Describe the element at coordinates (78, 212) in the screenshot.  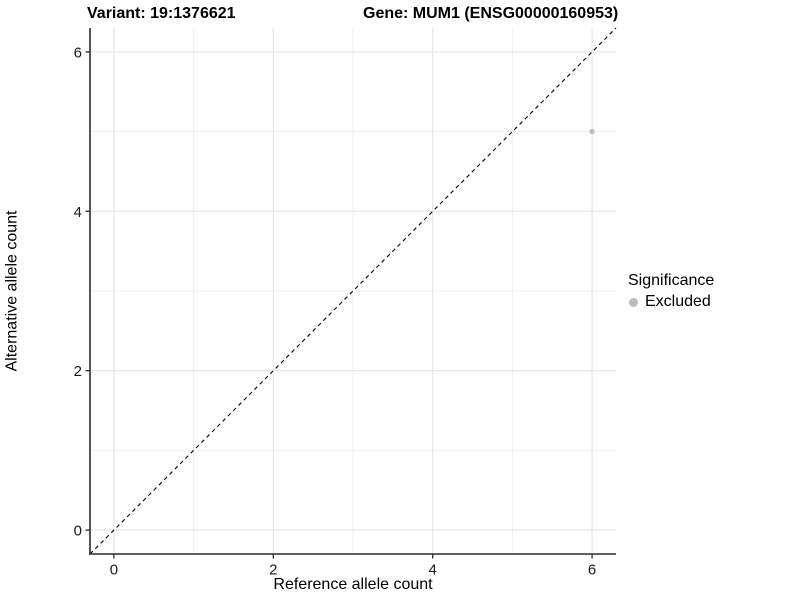
I see `y-tick-label: 4` at that location.